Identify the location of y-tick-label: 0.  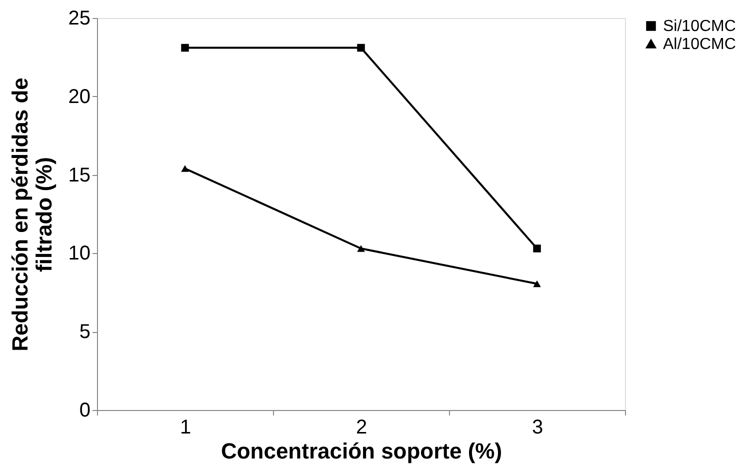
(84, 411).